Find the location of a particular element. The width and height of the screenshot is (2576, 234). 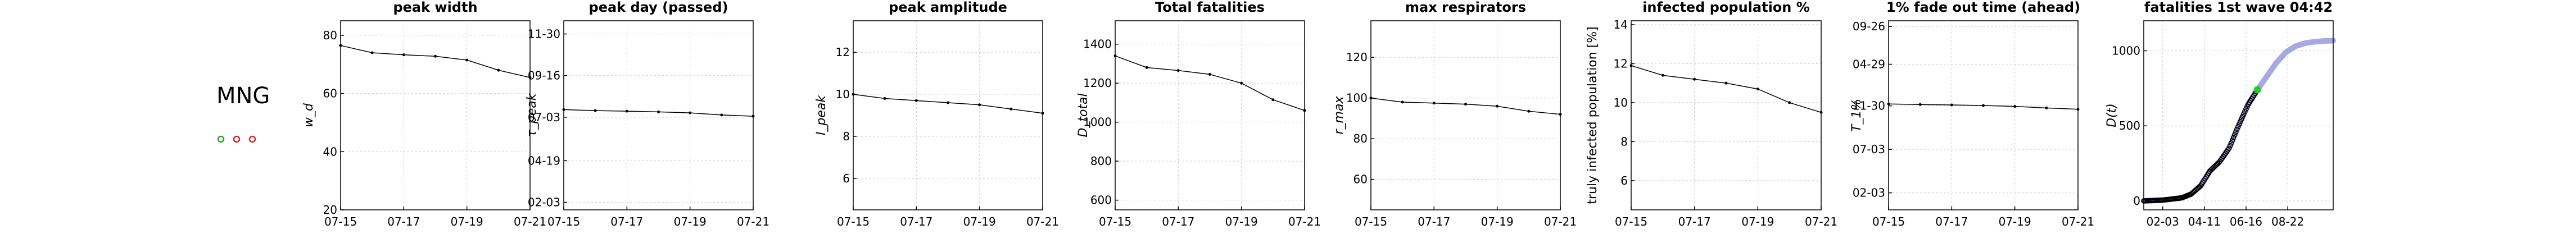

y-tick-label: 09-26 is located at coordinates (1869, 26).